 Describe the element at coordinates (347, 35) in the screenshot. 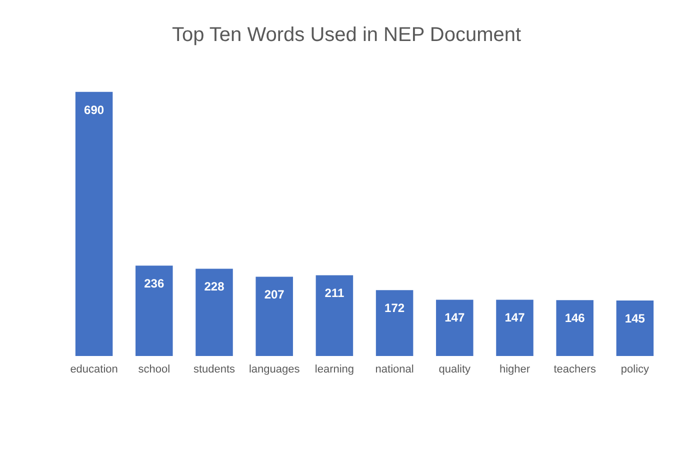

I see `chart-title: Top Ten Words Used in NEP Document` at that location.